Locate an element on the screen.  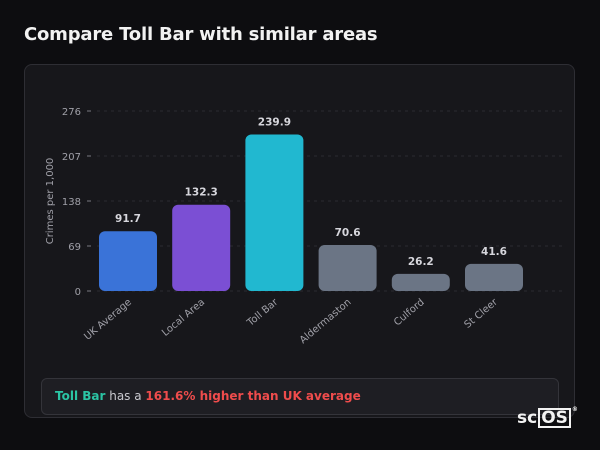
x-tick-label: Toll Bar is located at coordinates (263, 312).